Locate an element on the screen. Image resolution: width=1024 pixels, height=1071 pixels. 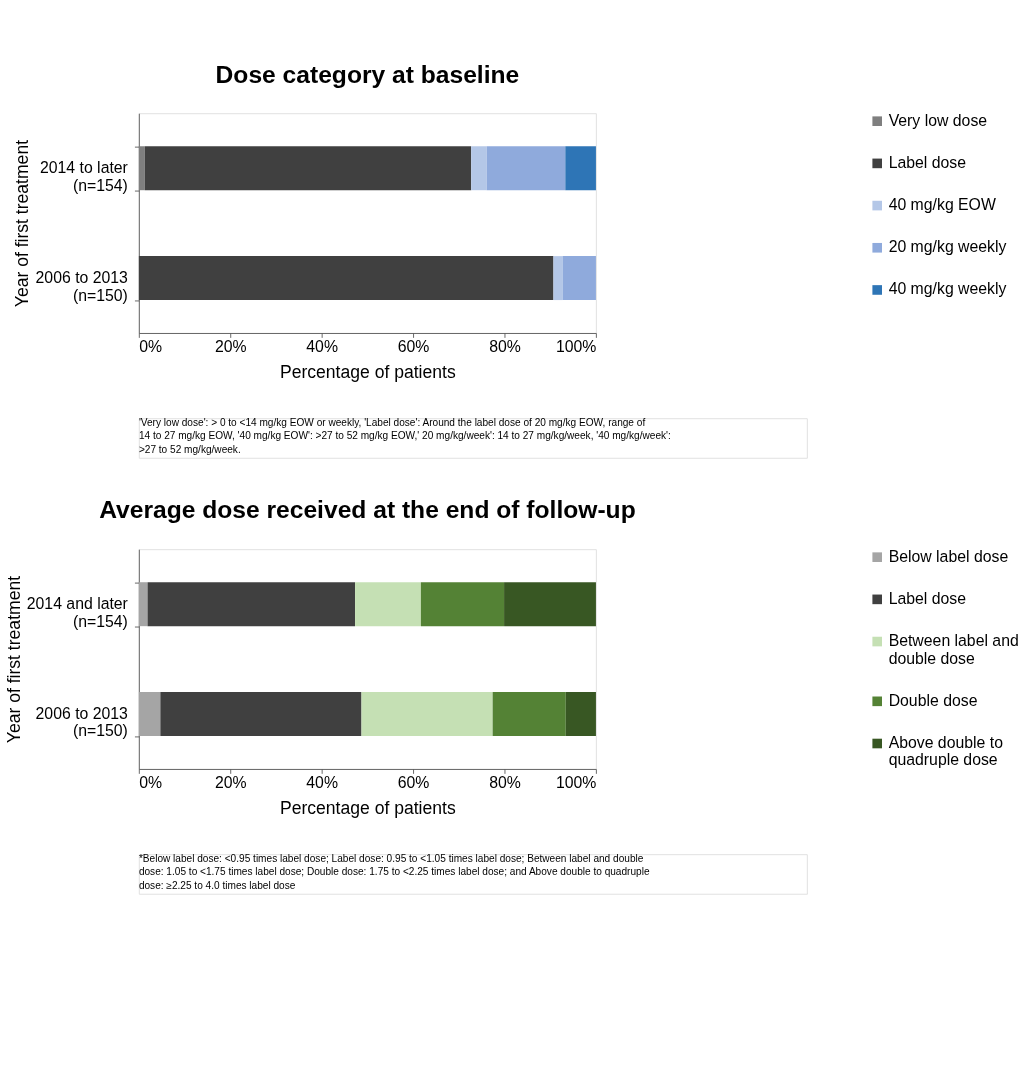
legend-label: Double dose is located at coordinates (933, 700).